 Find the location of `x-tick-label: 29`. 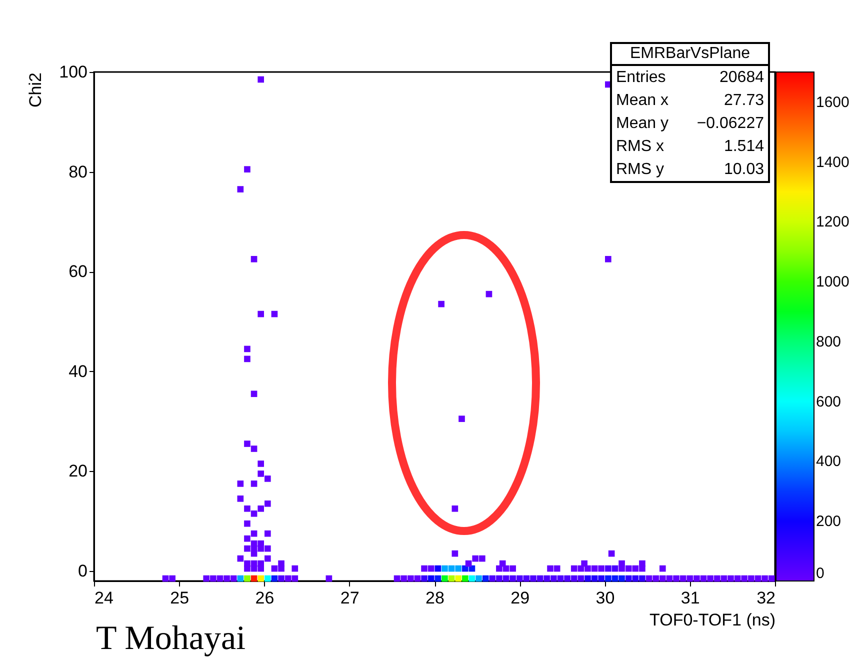

x-tick-label: 29 is located at coordinates (520, 598).